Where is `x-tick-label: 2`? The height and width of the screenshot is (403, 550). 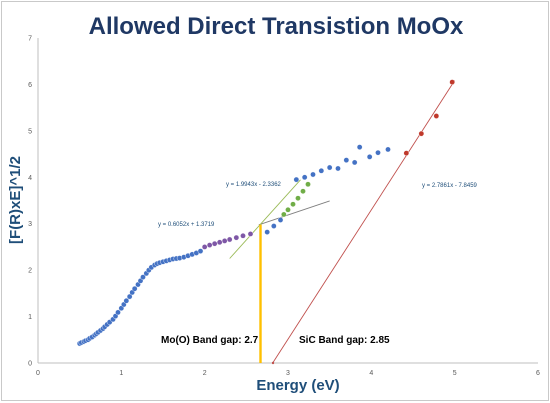
x-tick-label: 2 is located at coordinates (205, 373).